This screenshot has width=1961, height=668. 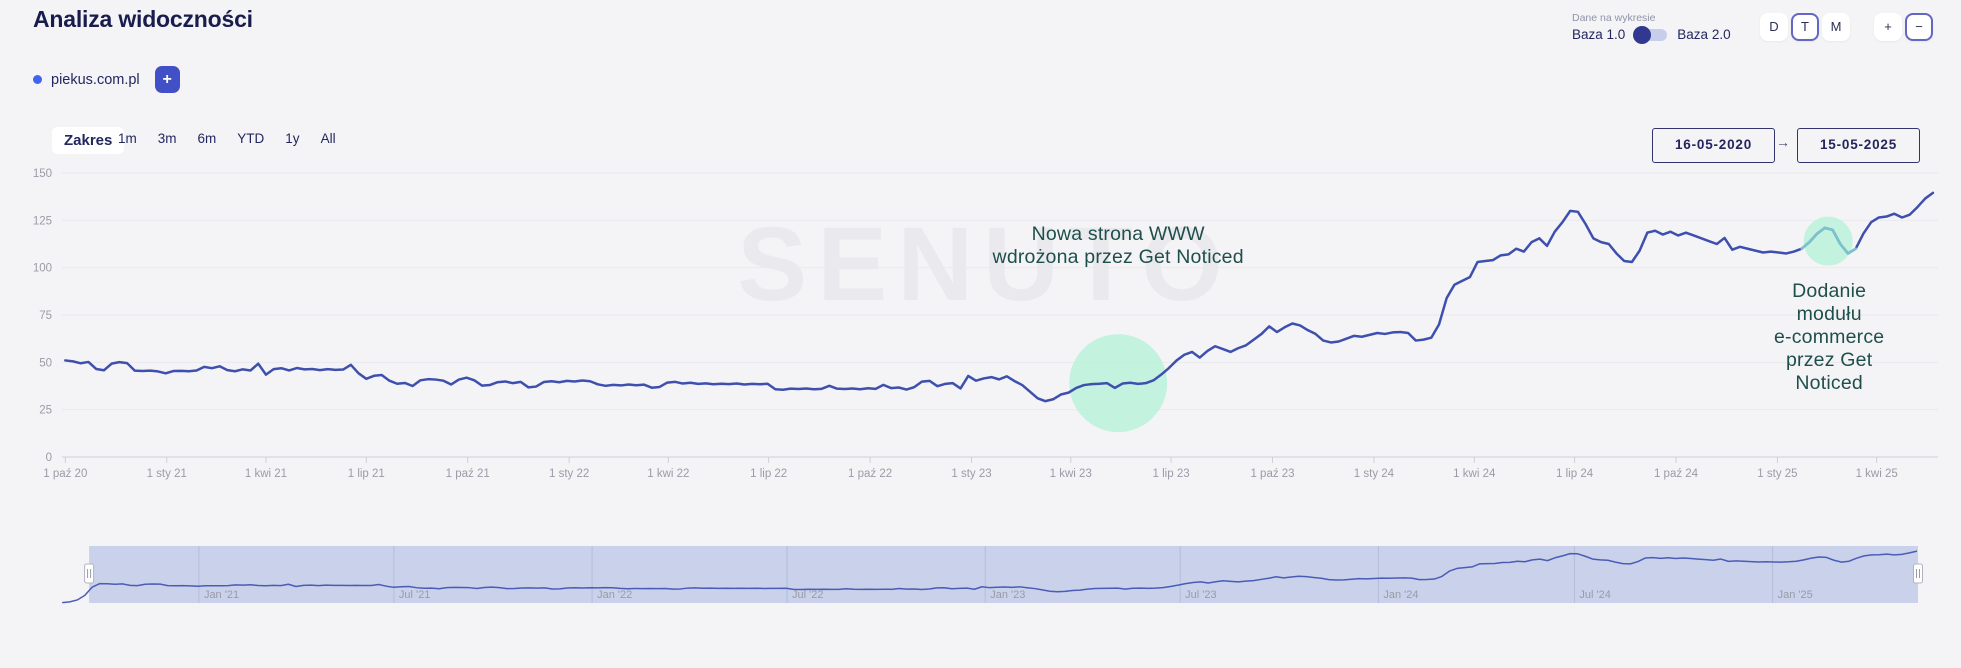 What do you see at coordinates (251, 138) in the screenshot?
I see `range-option-ytd: YTD` at bounding box center [251, 138].